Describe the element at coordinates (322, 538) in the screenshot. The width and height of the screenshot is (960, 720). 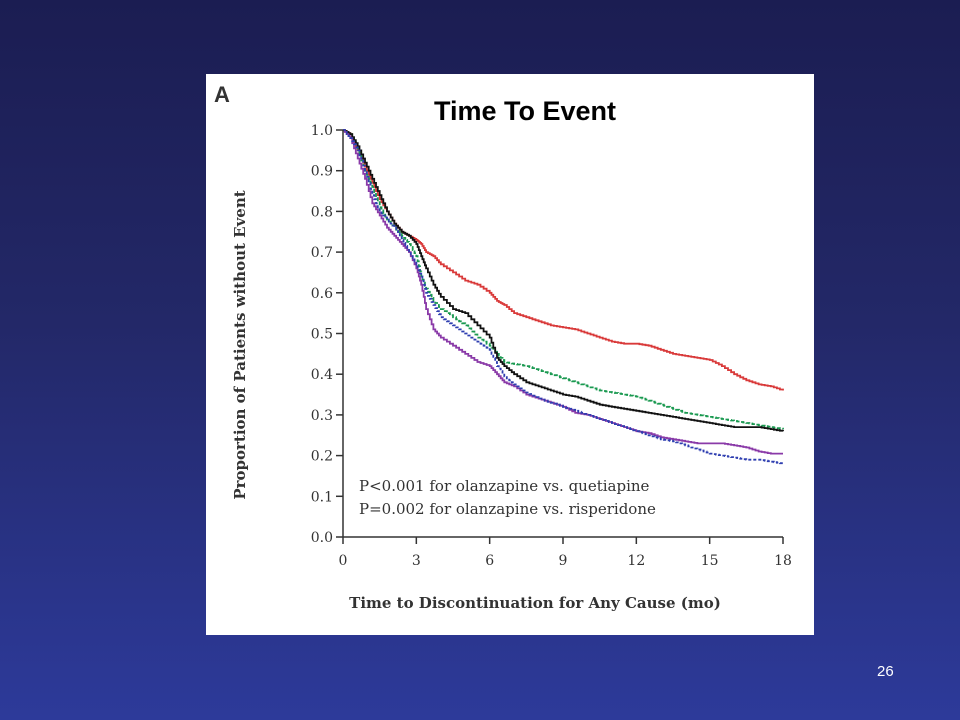
I see `y-tick-label: 0.0` at that location.